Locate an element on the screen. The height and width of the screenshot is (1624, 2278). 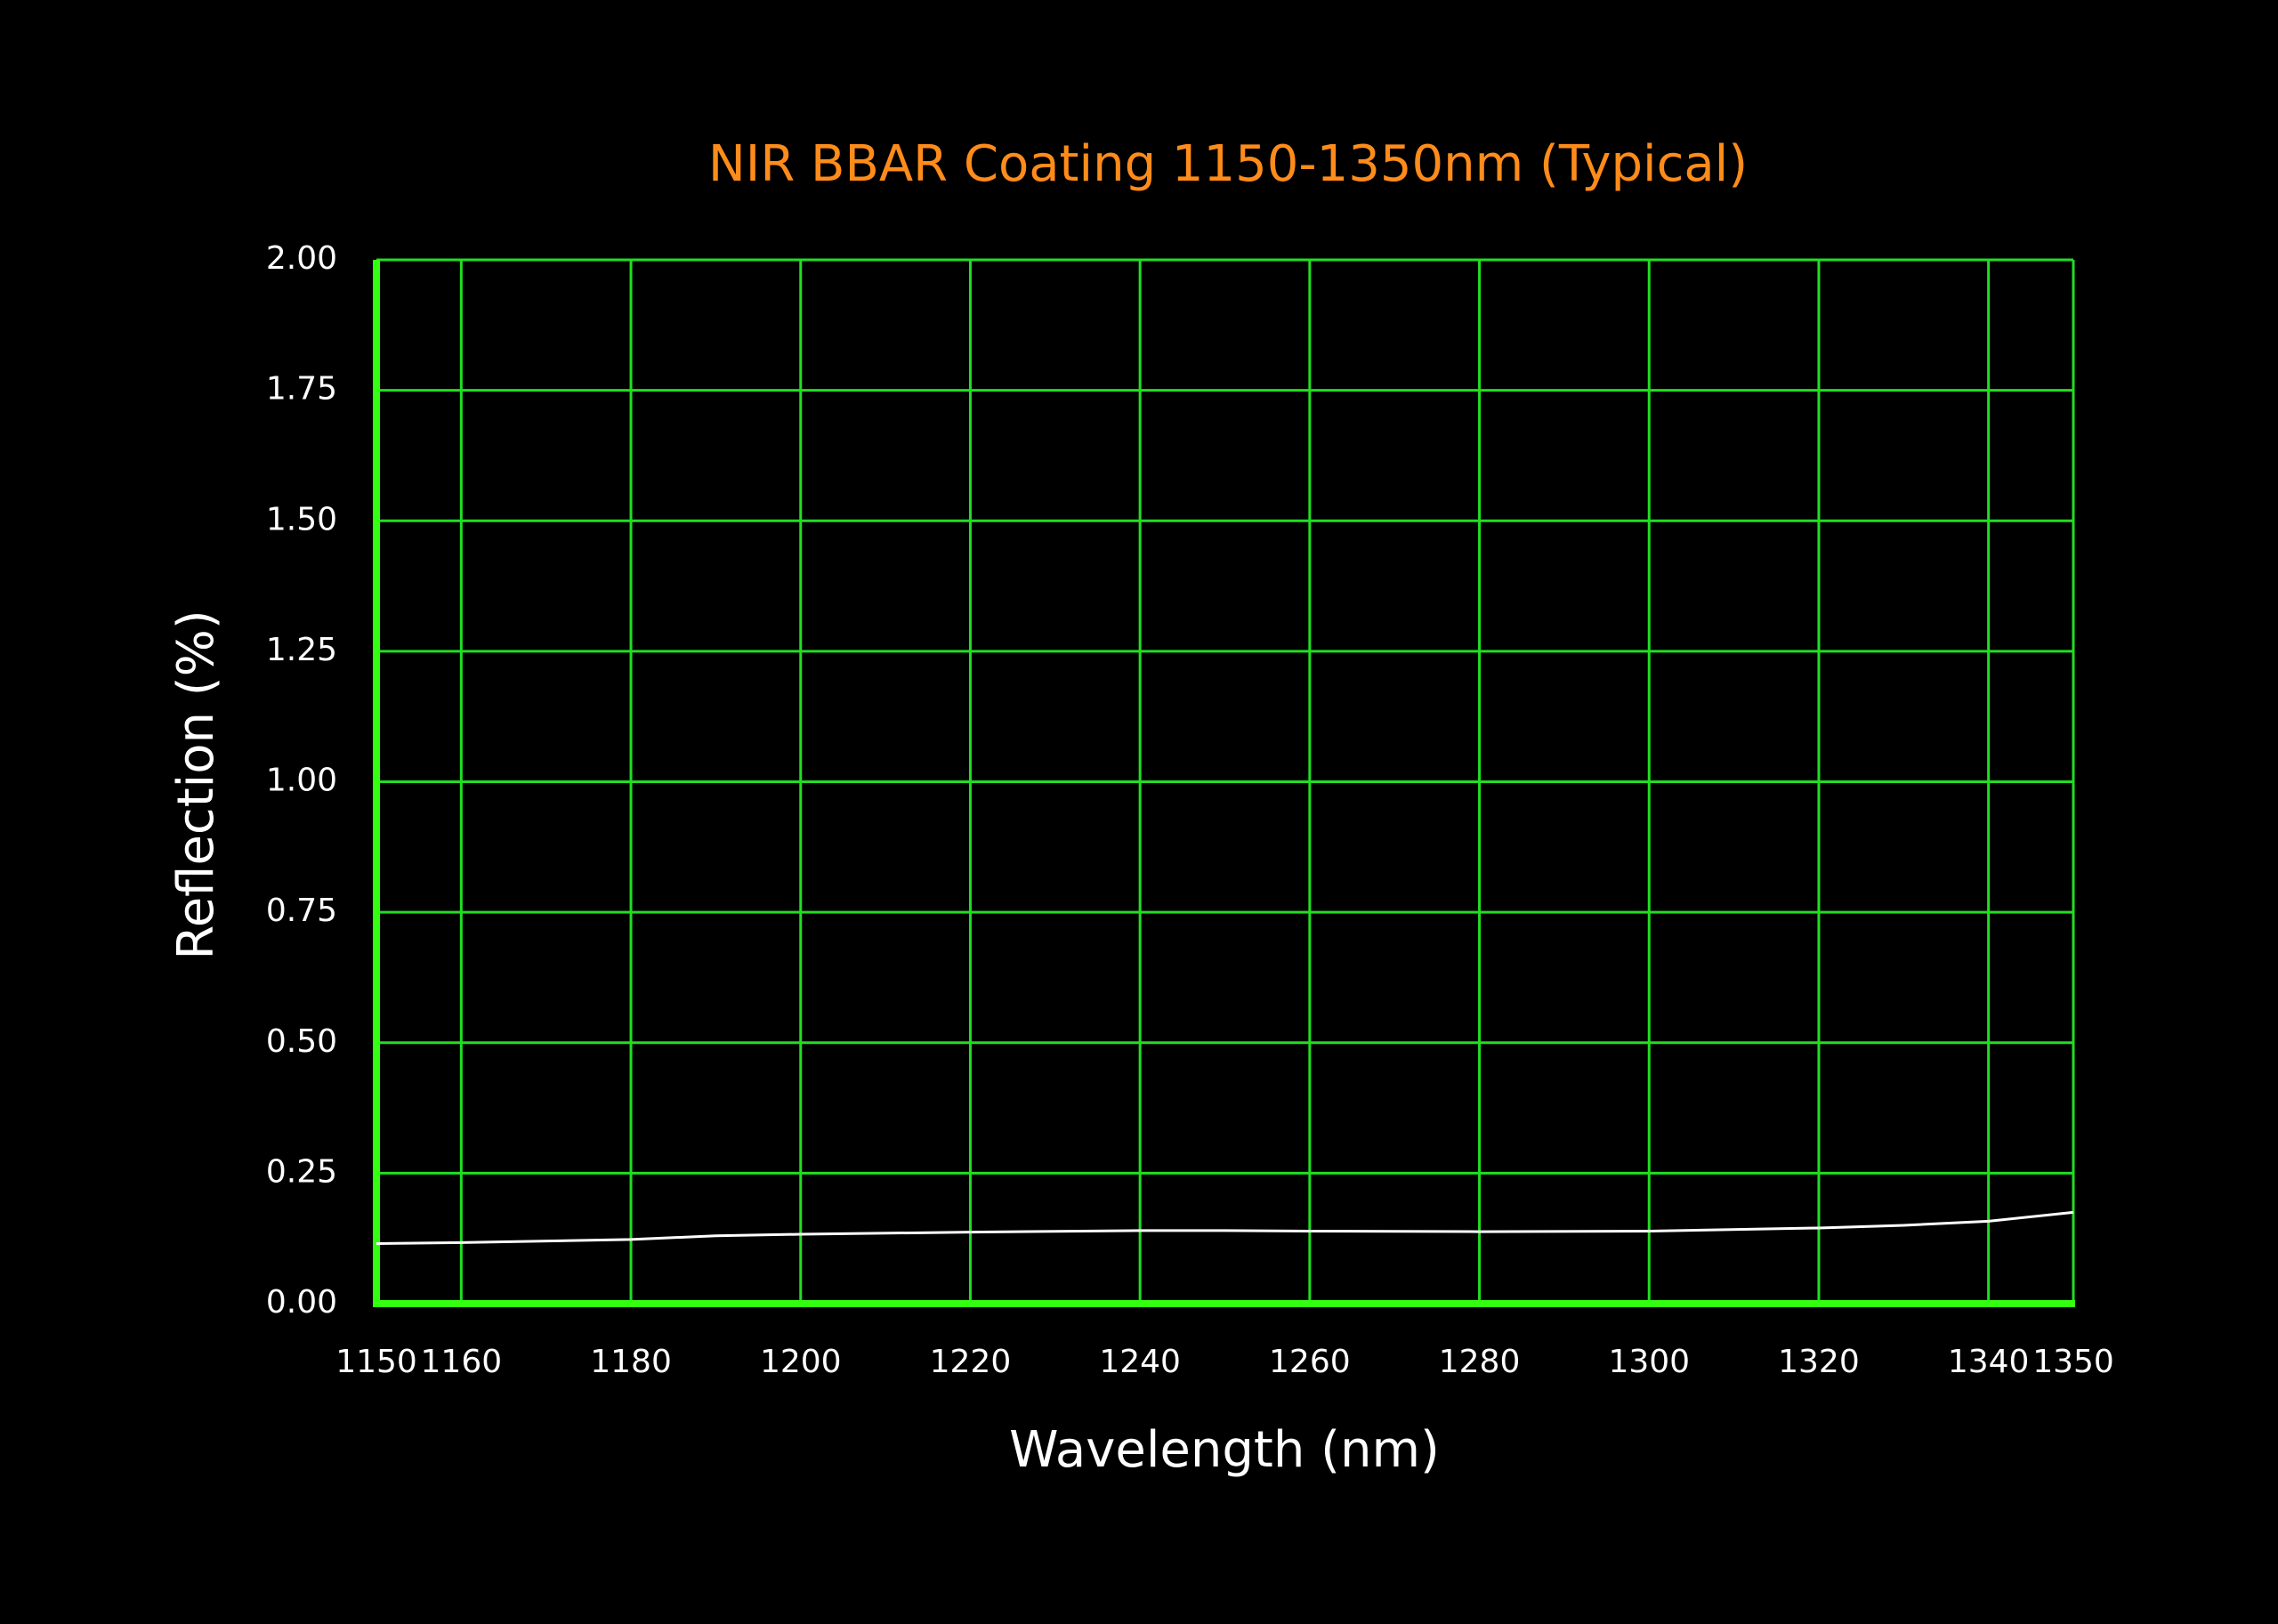
y-tick-label: 1.50 is located at coordinates (301, 519).